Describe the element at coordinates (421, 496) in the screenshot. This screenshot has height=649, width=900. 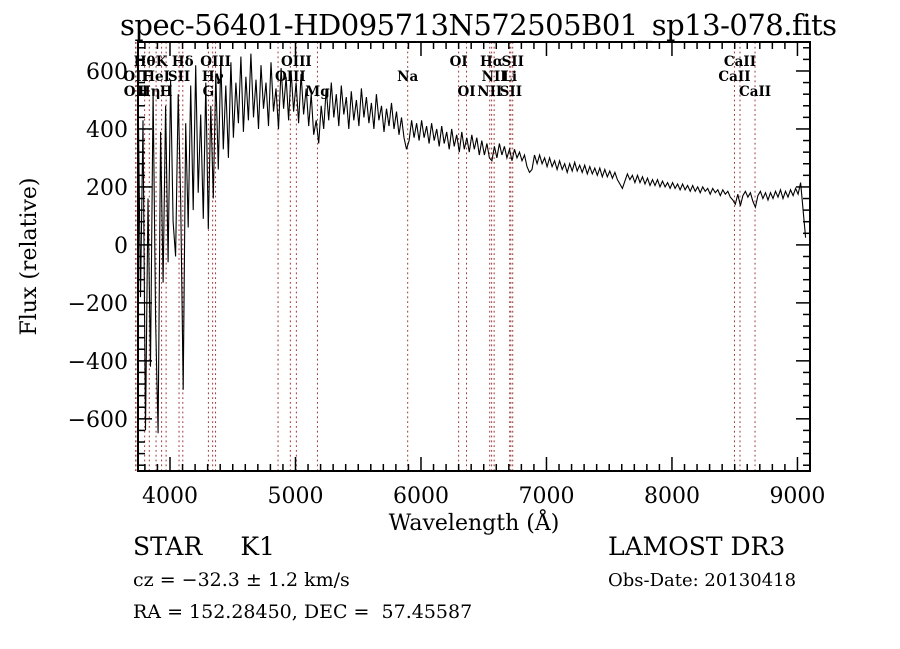
I see `x-tick-label: 6000` at that location.